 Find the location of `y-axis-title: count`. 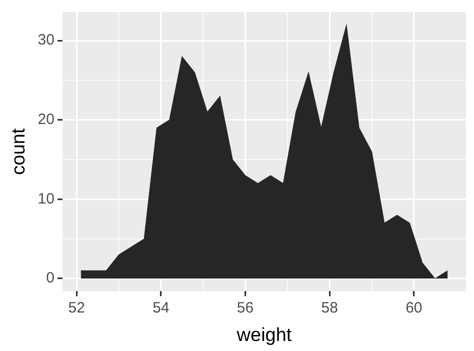

y-axis-title: count is located at coordinates (19, 151).